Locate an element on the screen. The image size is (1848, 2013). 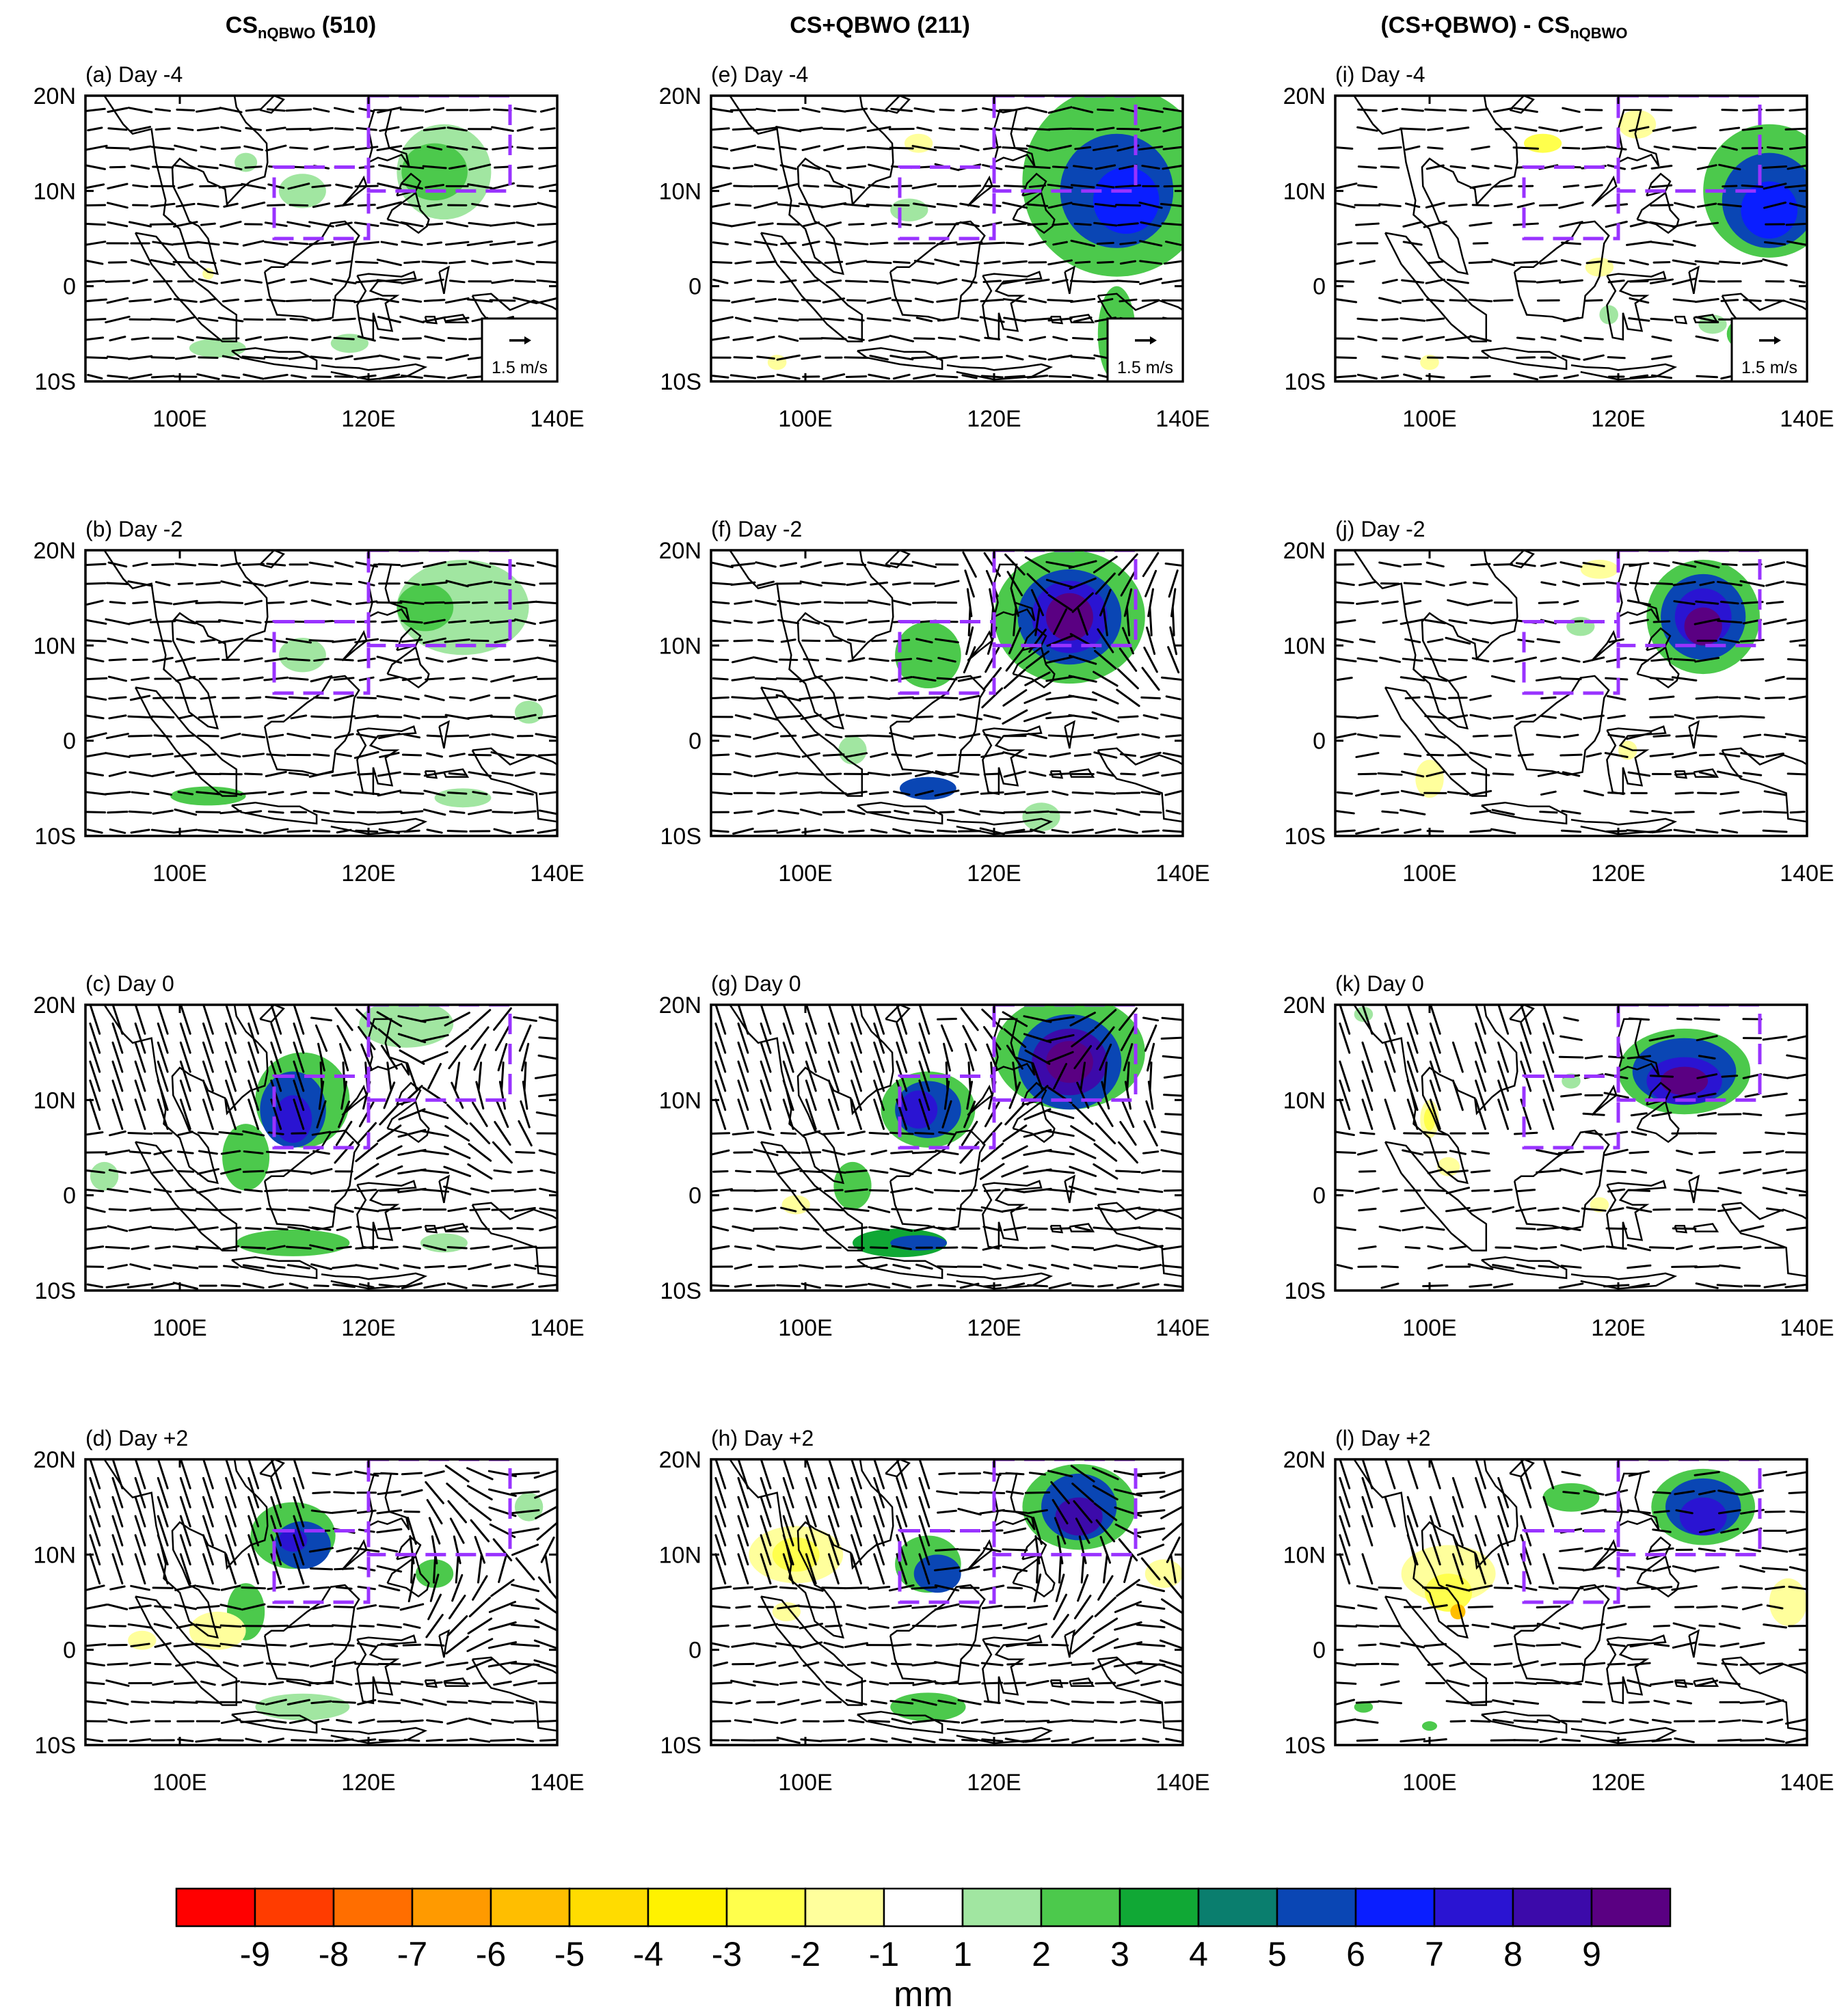
wind-vectors is located at coordinates (1571, 1602).